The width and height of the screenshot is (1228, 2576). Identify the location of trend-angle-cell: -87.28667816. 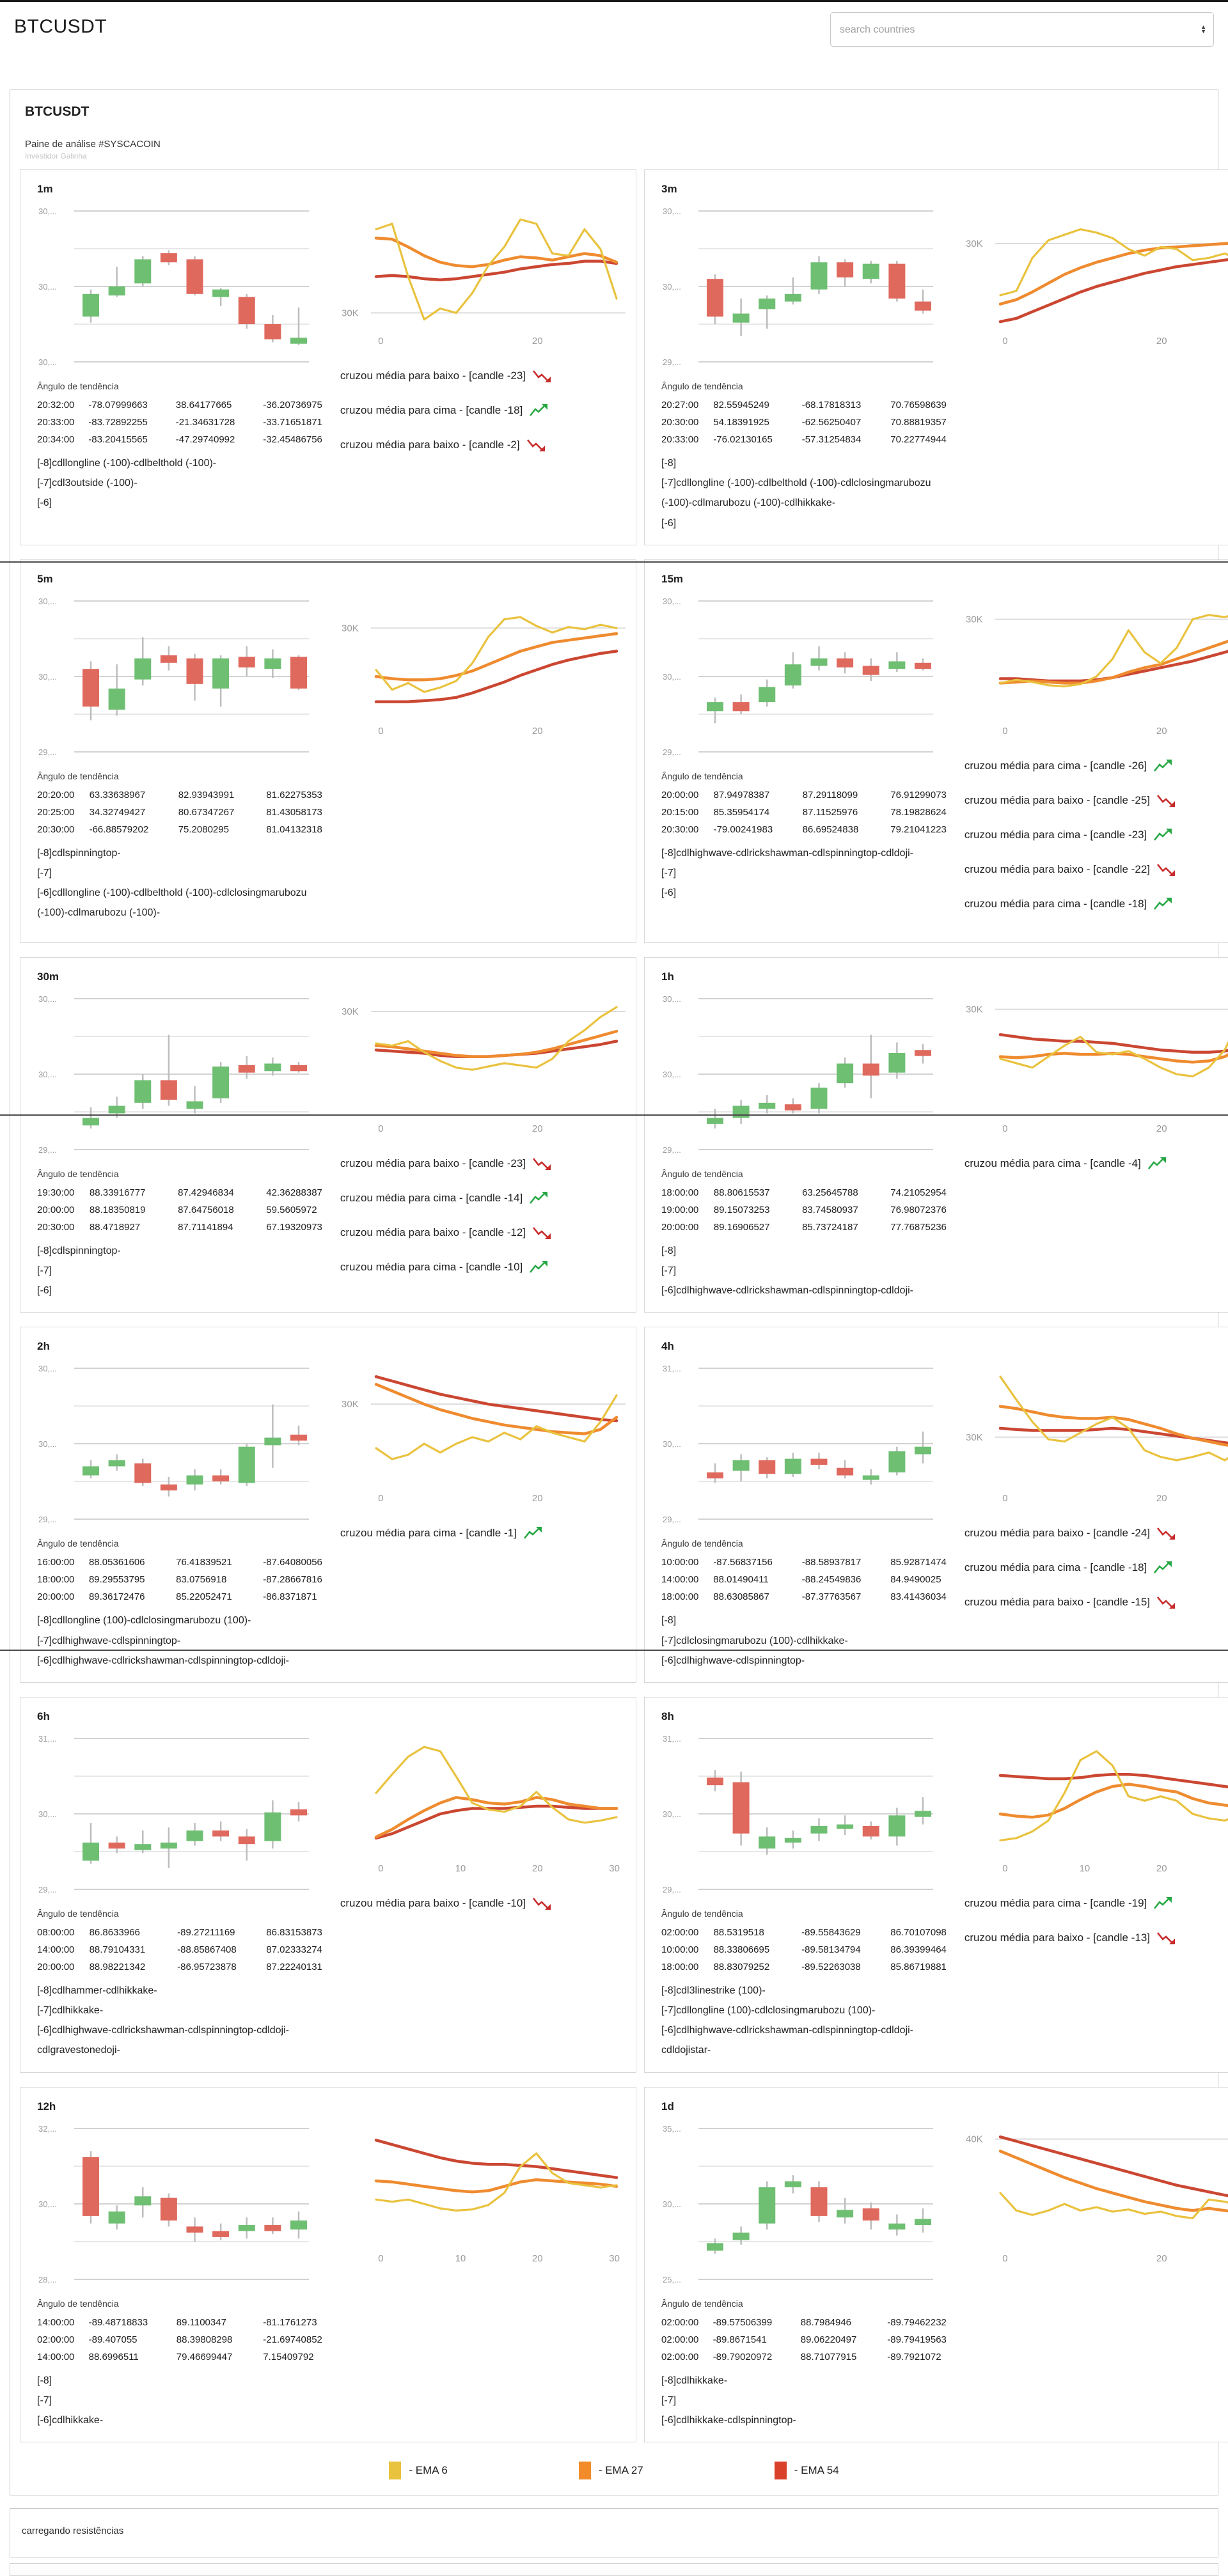
(292, 1580).